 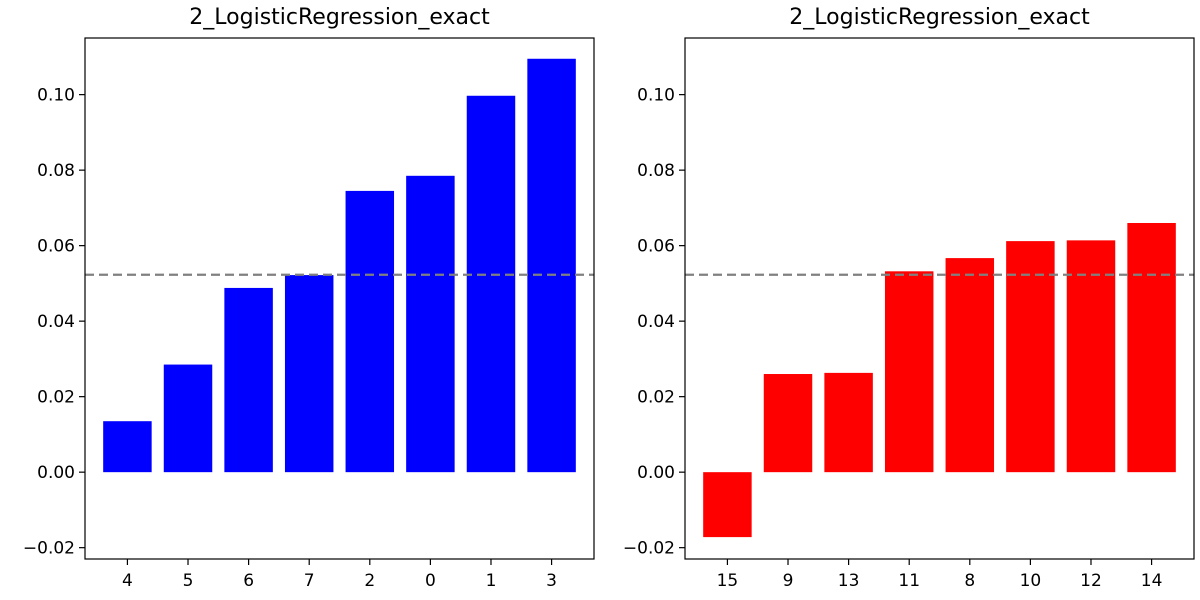 What do you see at coordinates (369, 581) in the screenshot?
I see `x-tick-label: 2` at bounding box center [369, 581].